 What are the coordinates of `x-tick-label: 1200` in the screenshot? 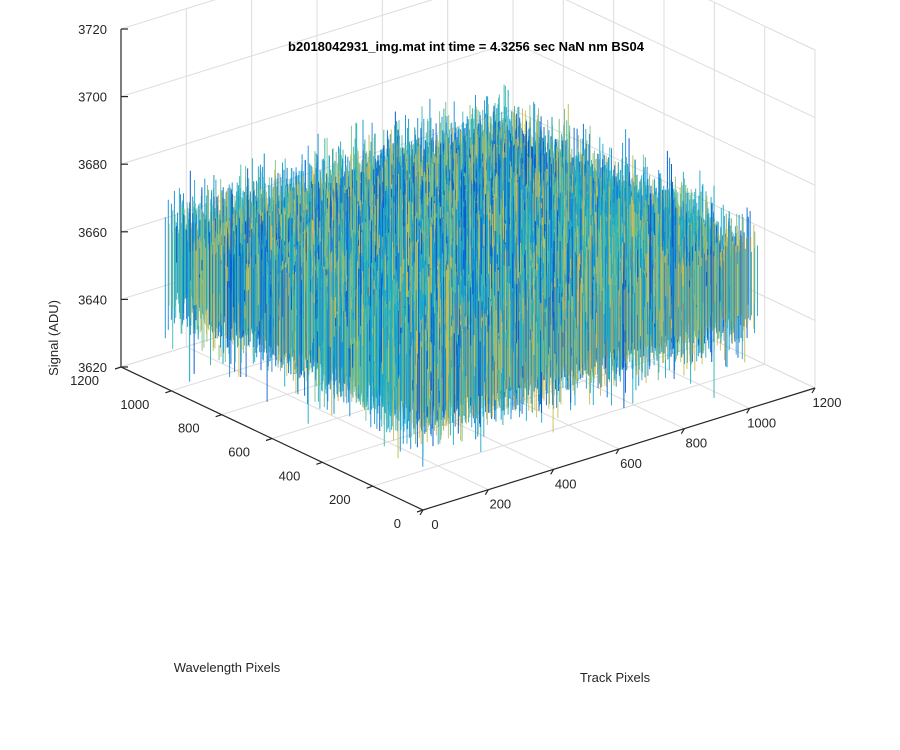 It's located at (827, 402).